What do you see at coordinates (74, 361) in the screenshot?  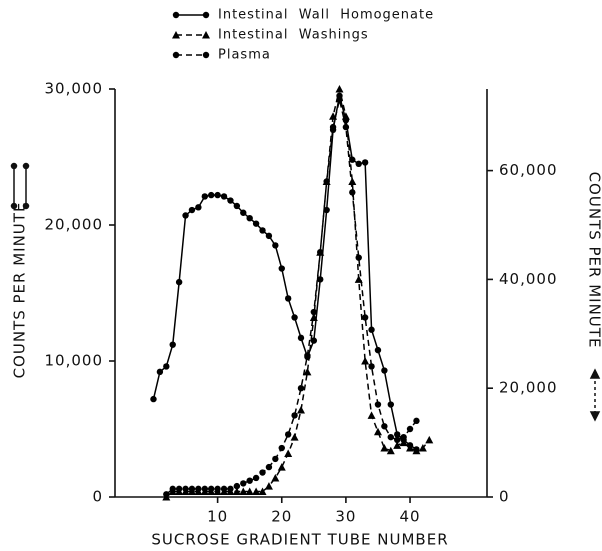 I see `y-tick-label: 10,000` at bounding box center [74, 361].